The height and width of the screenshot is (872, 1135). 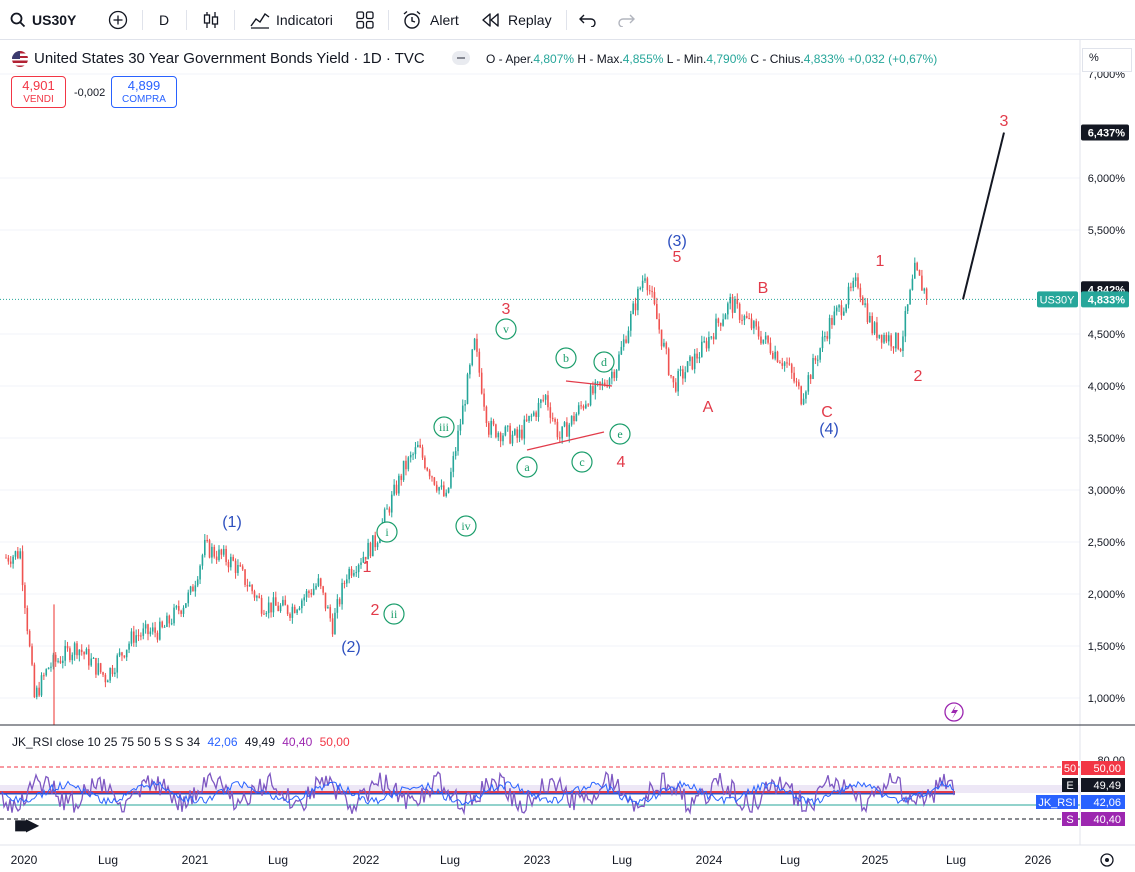 I want to click on buy-button: 4,899 COMPRA, so click(x=144, y=92).